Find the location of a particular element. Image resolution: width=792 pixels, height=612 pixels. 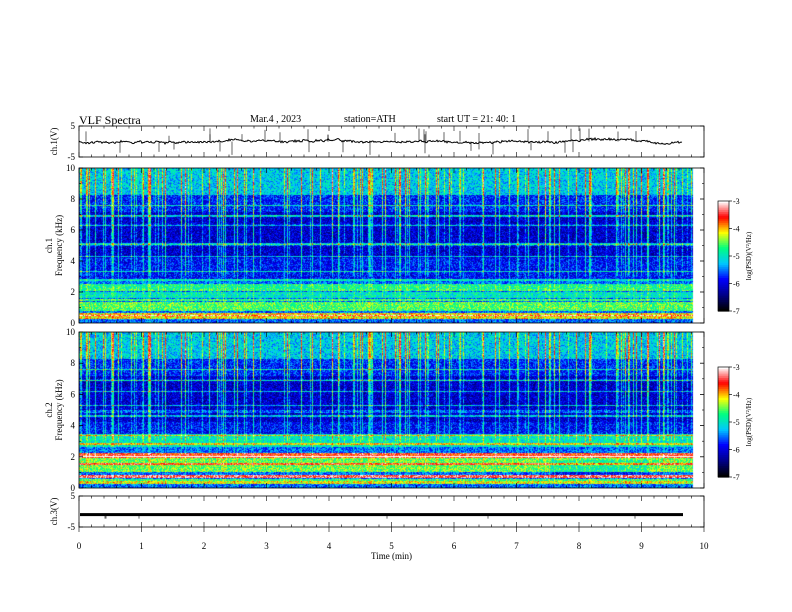

x-axis: 0 1 2 3 4 5 6 7 8 9 10 Time (min) is located at coordinates (393, 544).